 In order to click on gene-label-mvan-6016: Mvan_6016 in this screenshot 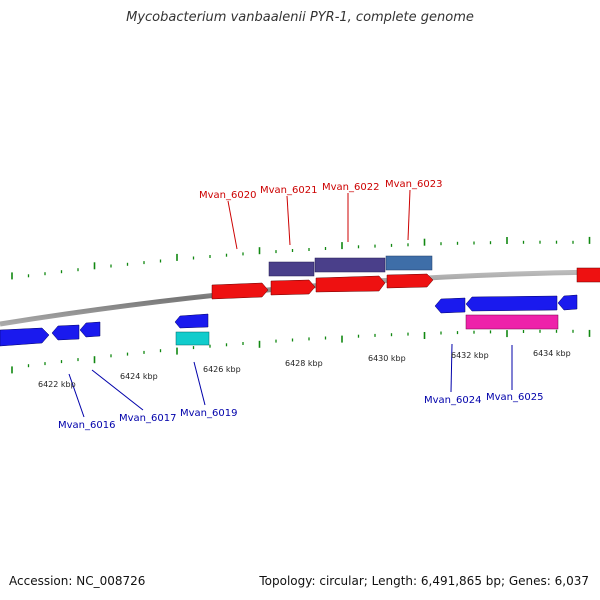, I will do `click(86, 425)`.